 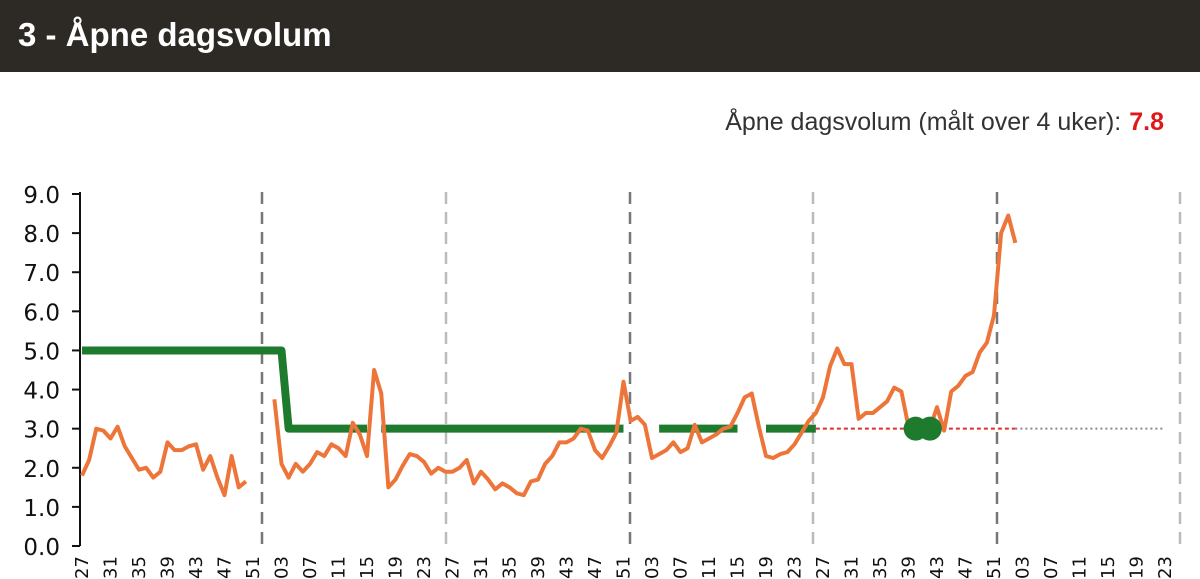 I want to click on summary: Åpne dagsvolum (målt over 4 uker): 7.8, so click(x=944, y=122).